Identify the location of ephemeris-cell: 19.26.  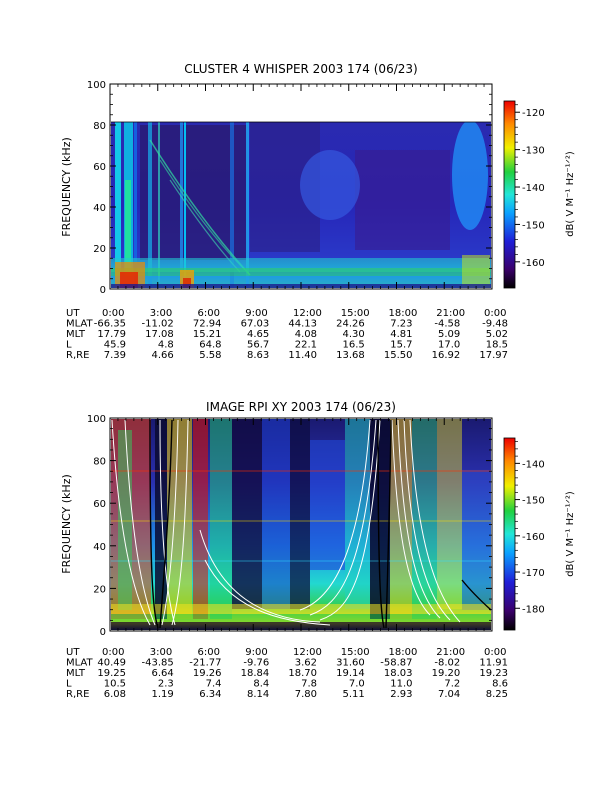
(207, 673).